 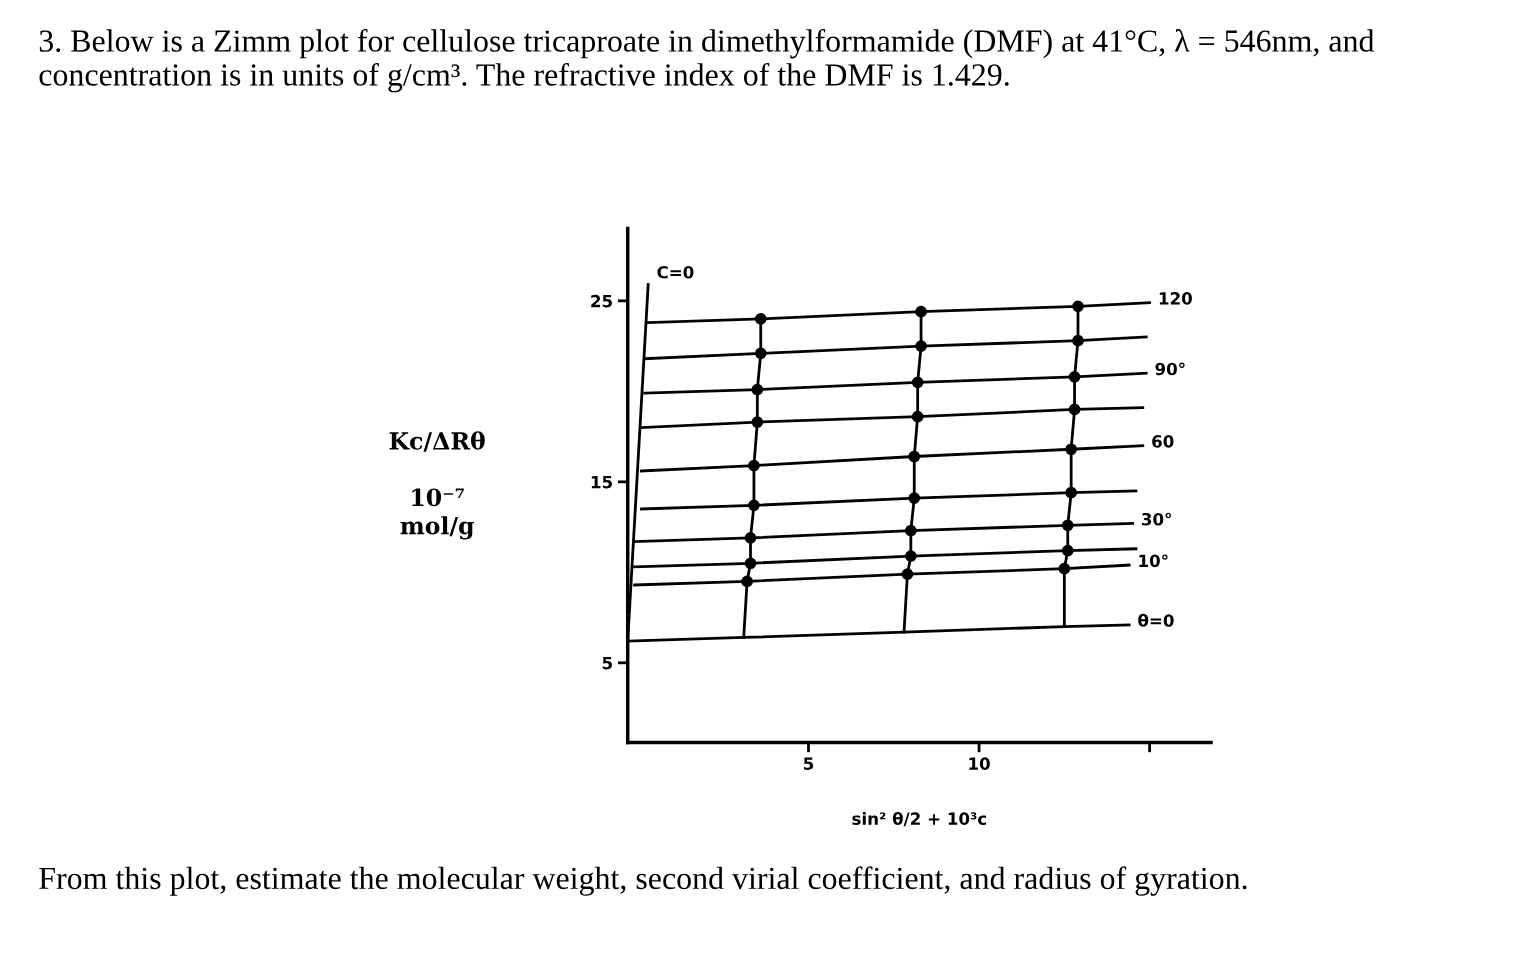 I want to click on annotation: θ=0, so click(x=1156, y=620).